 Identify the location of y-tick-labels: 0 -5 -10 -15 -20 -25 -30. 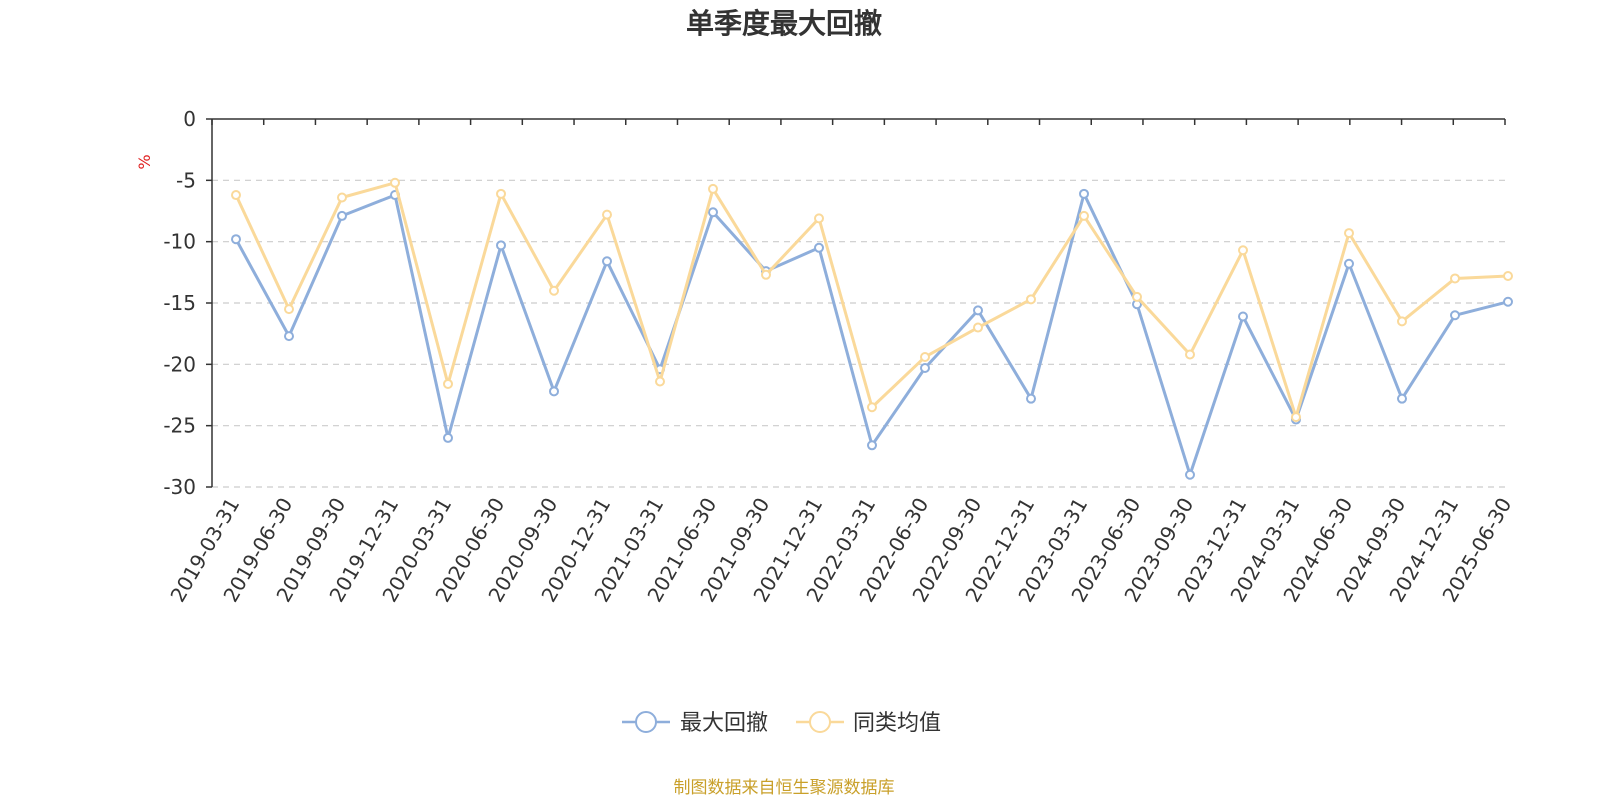
(179, 303).